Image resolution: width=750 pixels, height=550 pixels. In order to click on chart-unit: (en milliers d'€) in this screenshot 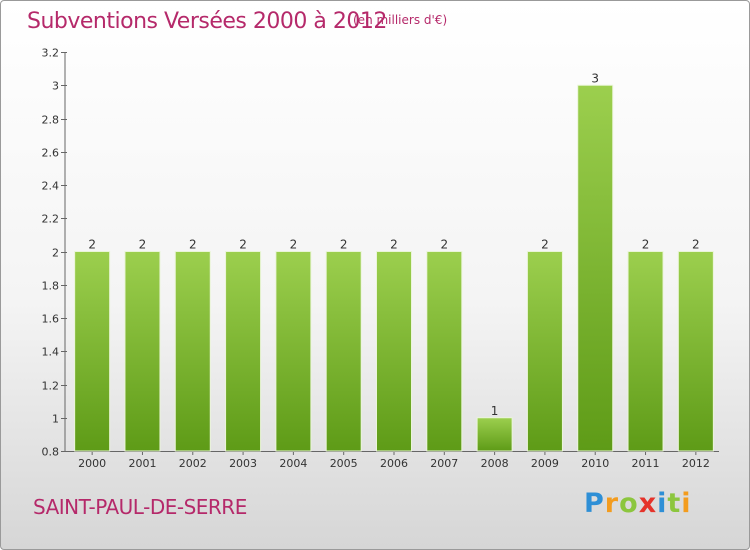, I will do `click(400, 20)`.